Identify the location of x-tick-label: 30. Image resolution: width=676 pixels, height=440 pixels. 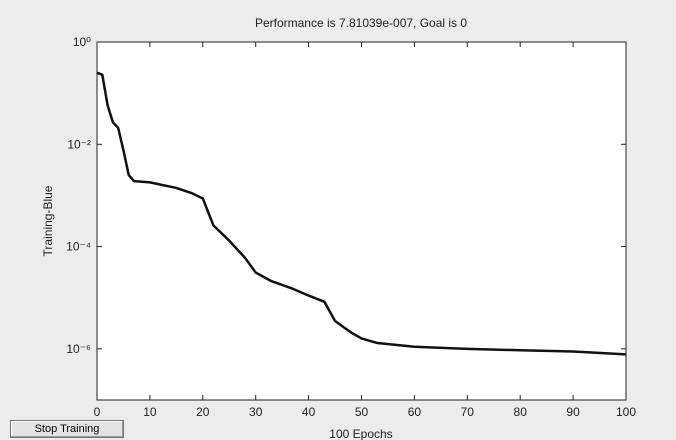
(256, 412).